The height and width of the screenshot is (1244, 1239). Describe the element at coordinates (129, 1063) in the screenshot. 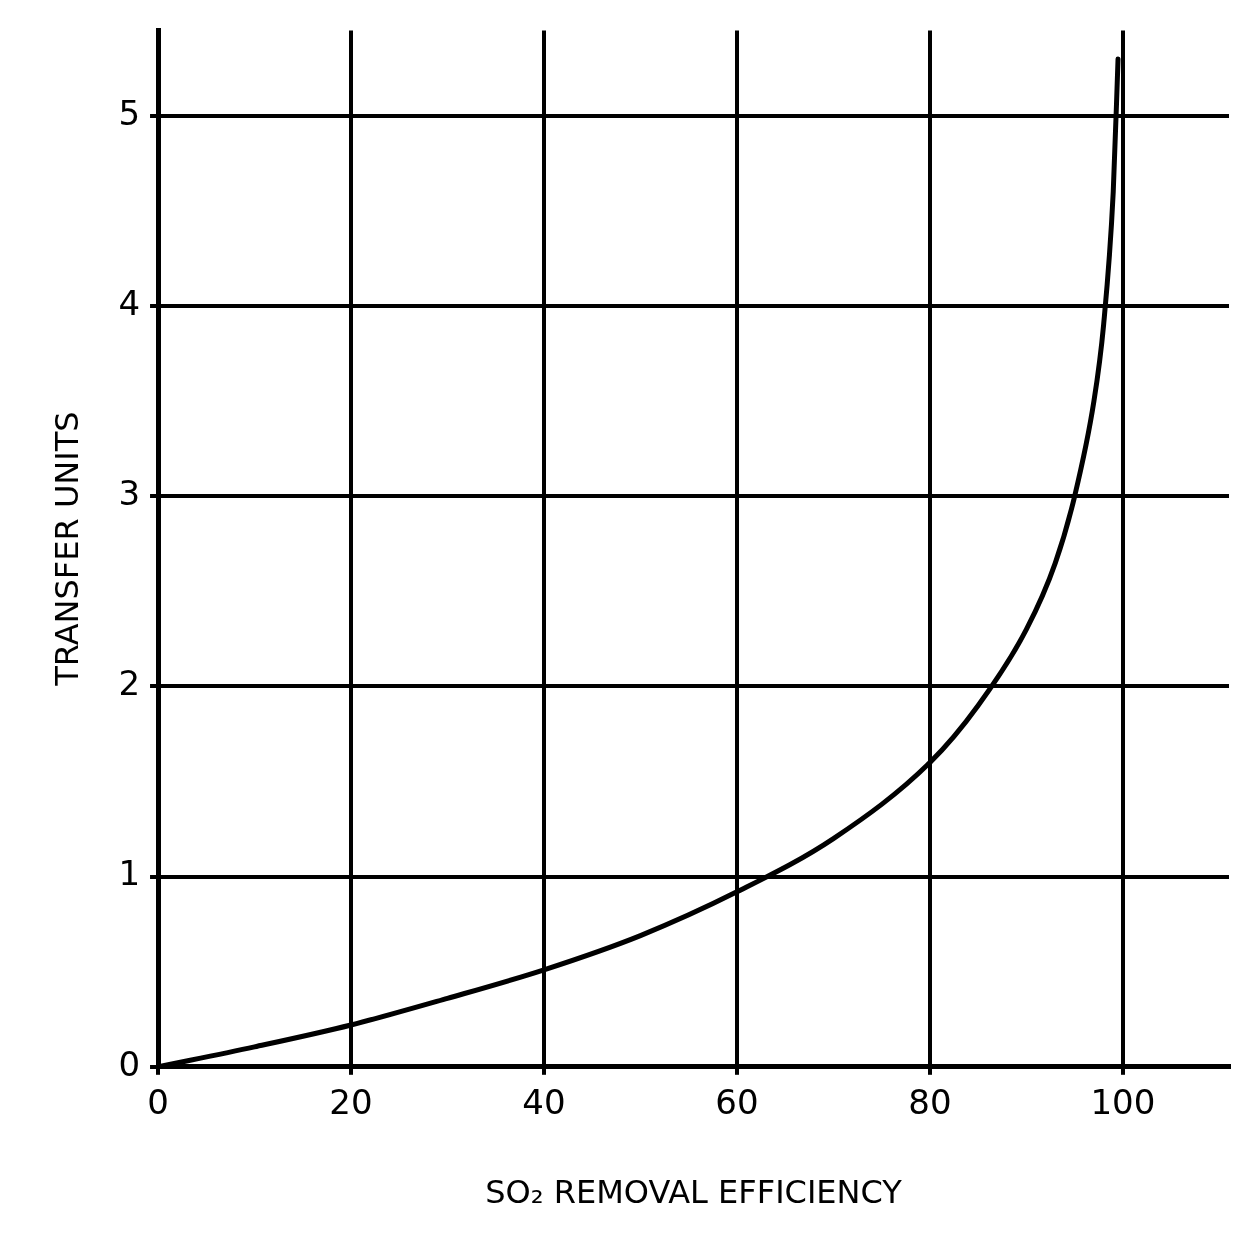

I see `y-tick-label: 0` at that location.